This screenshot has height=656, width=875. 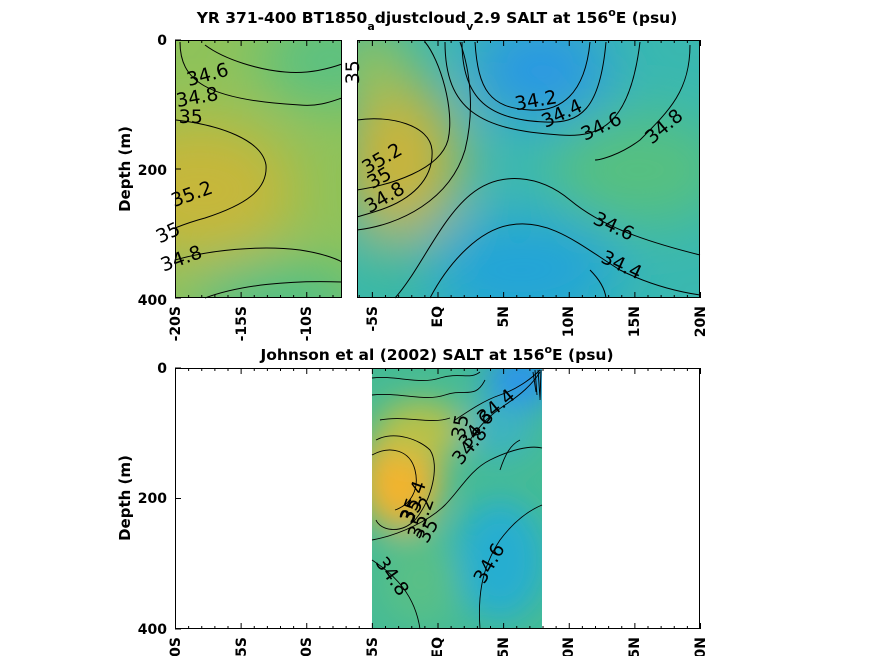 I want to click on x-tick-labels-bottom: 0S 5S 0S 5S EQ 5N 0N 5N 0N, so click(x=438, y=646).